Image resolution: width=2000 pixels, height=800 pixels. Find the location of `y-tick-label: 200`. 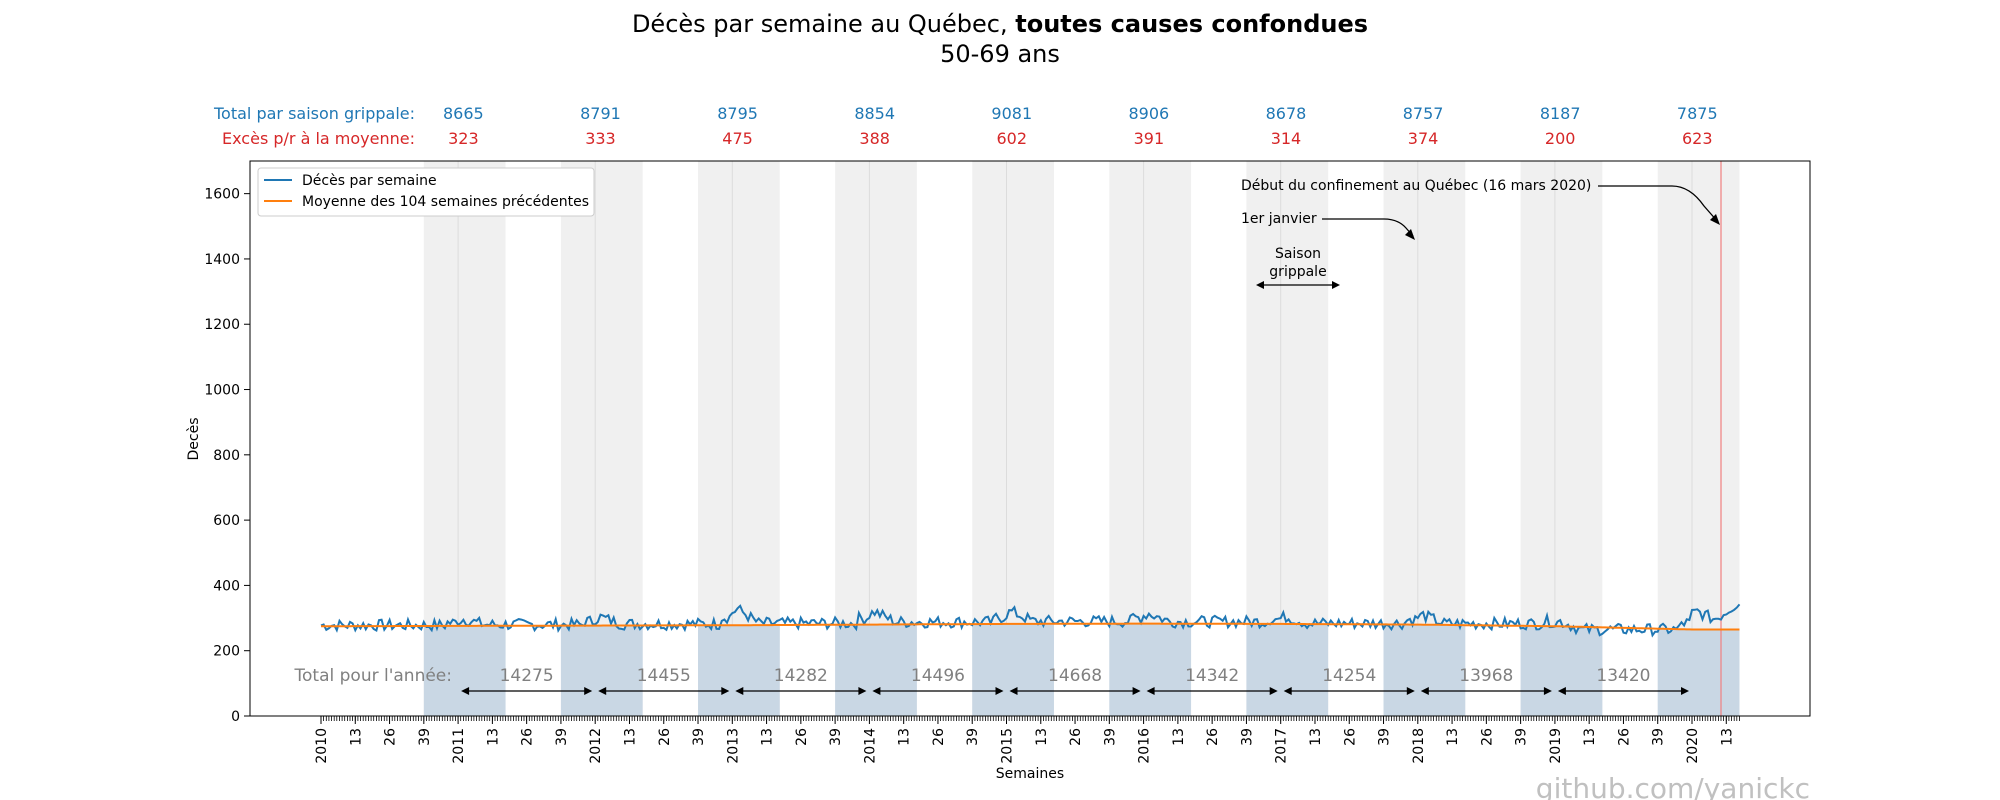

y-tick-label: 200 is located at coordinates (226, 652).